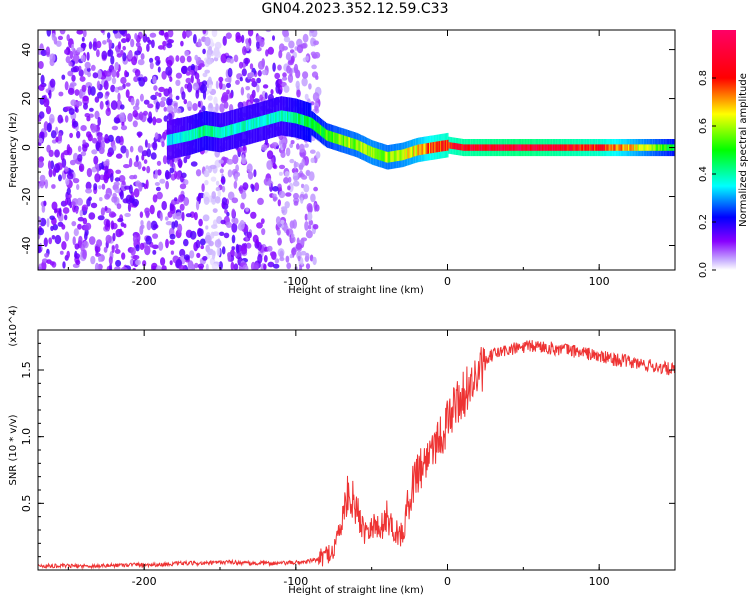 This screenshot has height=600, width=750. I want to click on snr-y-axis-label: SNR (10 * v/v), so click(13, 449).